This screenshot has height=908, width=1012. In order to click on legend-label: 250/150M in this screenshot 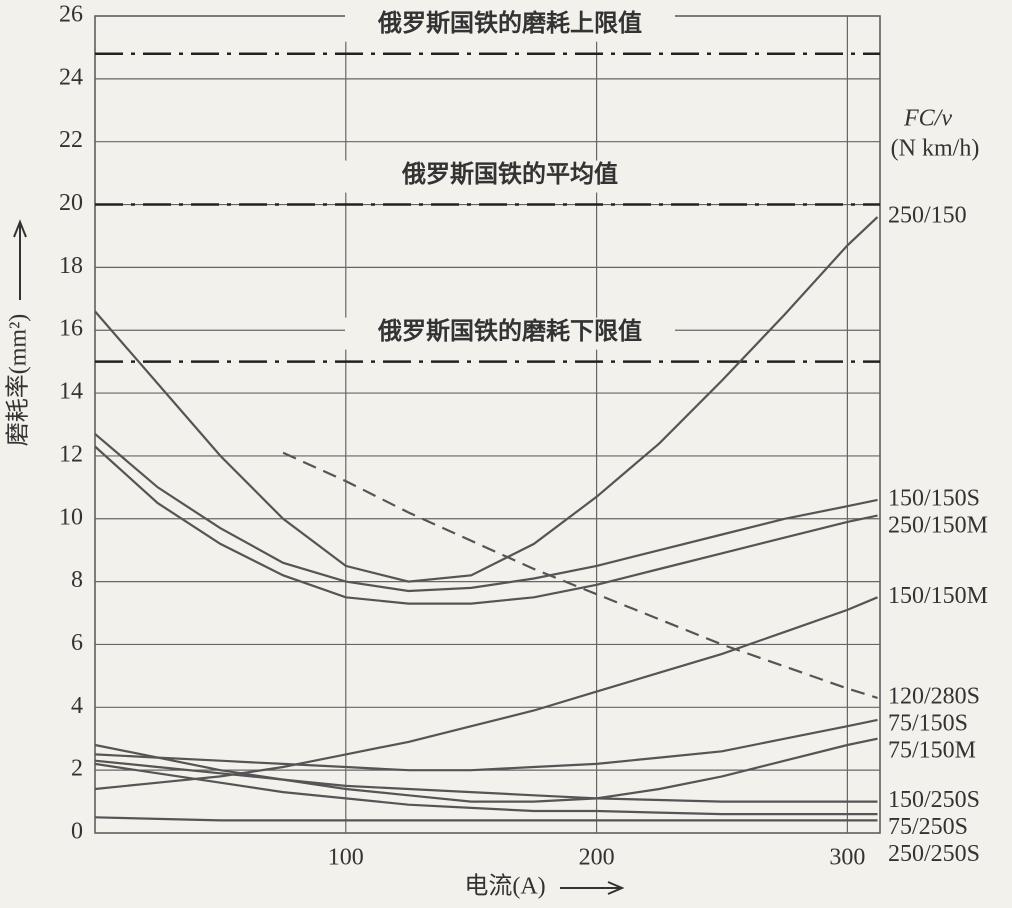, I will do `click(938, 525)`.